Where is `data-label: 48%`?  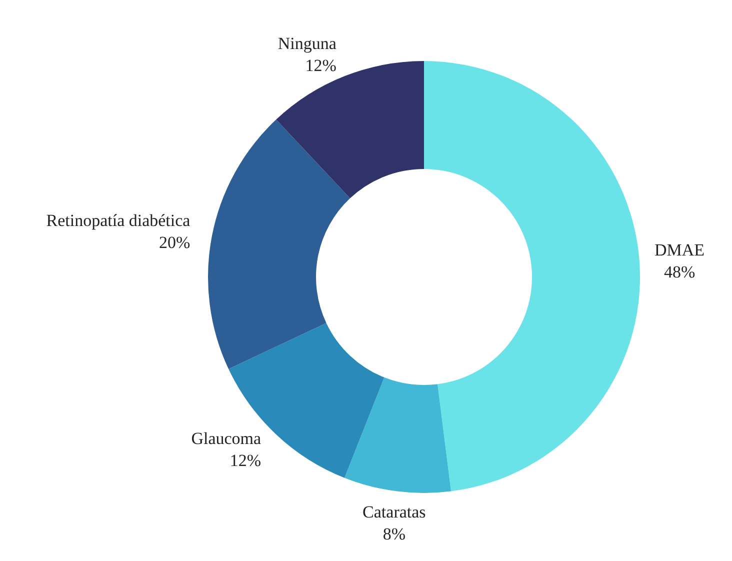 data-label: 48% is located at coordinates (680, 272).